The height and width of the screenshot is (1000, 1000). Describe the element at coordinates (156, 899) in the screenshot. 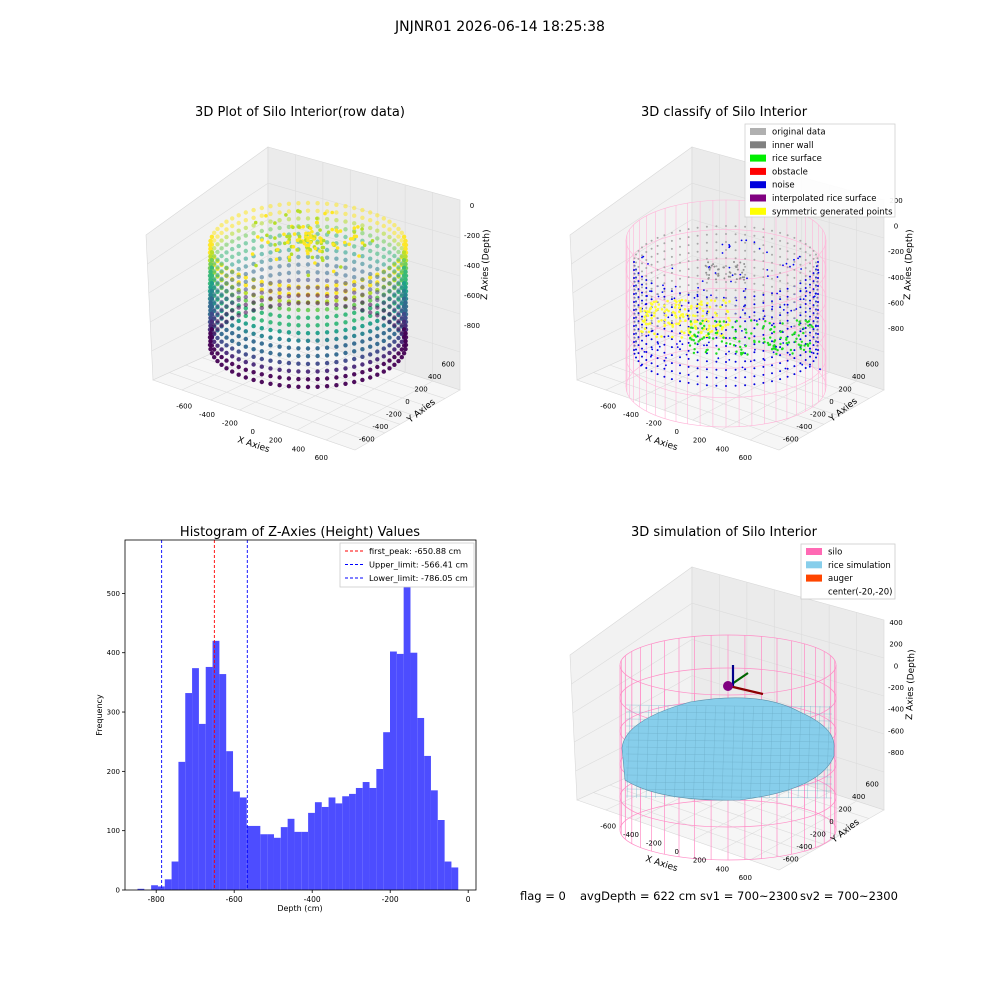

I see `x-tick-label: -800` at that location.